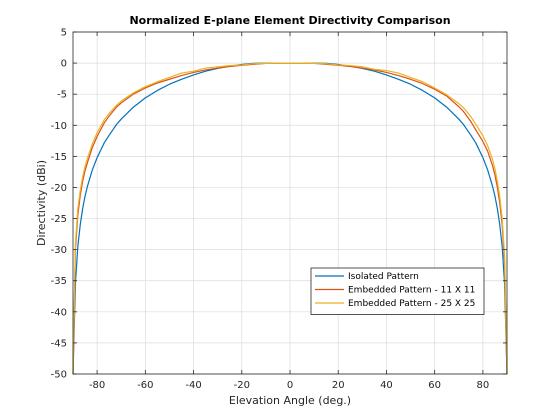  What do you see at coordinates (383, 277) in the screenshot?
I see `legend-entry-1: Isolated Pattern` at bounding box center [383, 277].